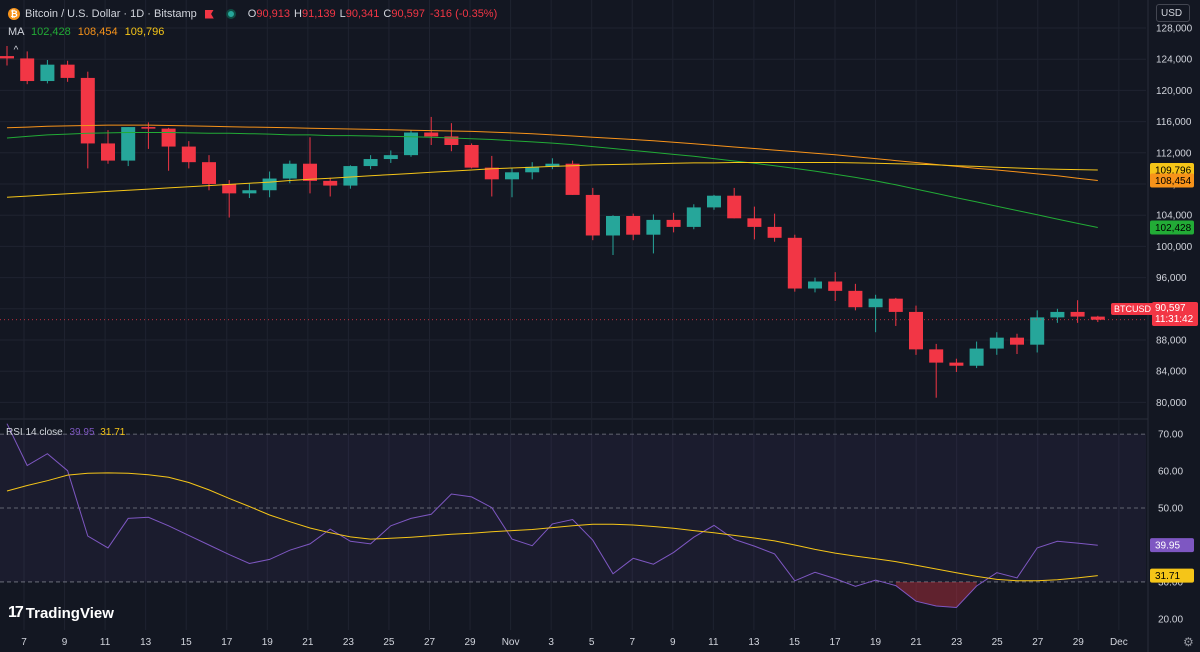  Describe the element at coordinates (552, 180) in the screenshot. I see `ma-line-green` at that location.